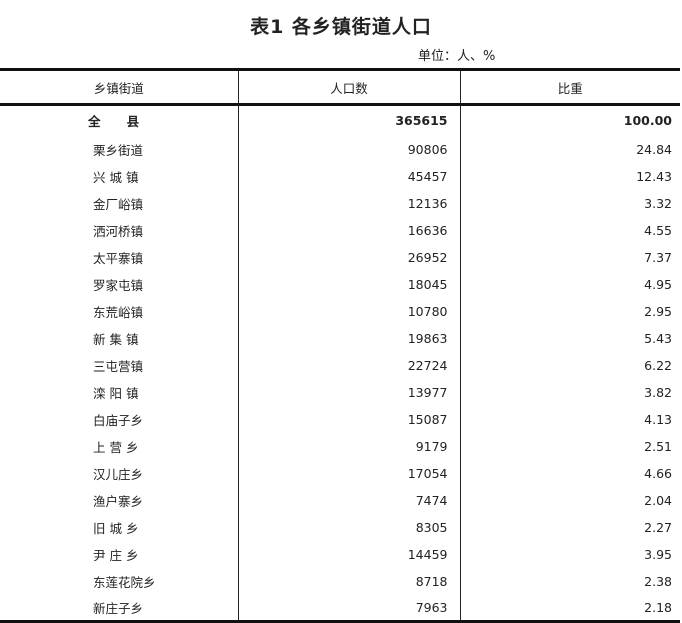 This screenshot has width=682, height=623. What do you see at coordinates (118, 285) in the screenshot?
I see `township-cell: 罗家屯镇` at bounding box center [118, 285].